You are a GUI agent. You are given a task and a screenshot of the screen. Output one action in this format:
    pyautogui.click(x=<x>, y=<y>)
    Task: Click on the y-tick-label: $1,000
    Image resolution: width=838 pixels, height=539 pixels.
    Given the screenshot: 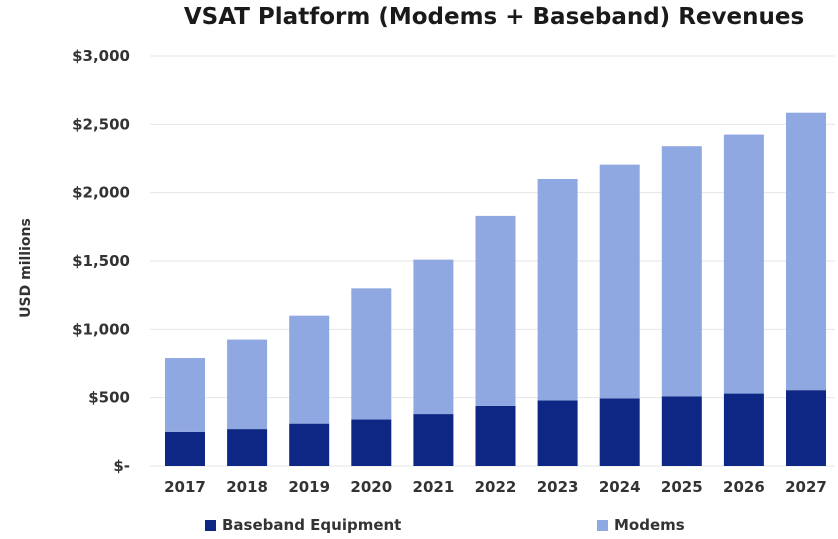 What is the action you would take?
    pyautogui.click(x=101, y=329)
    